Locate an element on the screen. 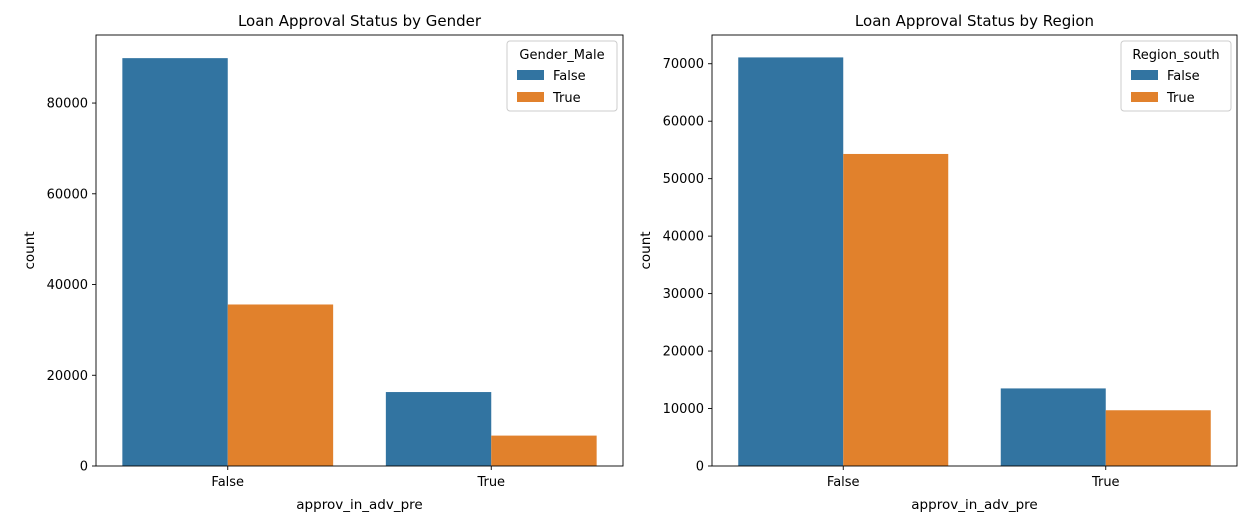 The height and width of the screenshot is (516, 1243). legend-title: Region_south is located at coordinates (1175, 55).